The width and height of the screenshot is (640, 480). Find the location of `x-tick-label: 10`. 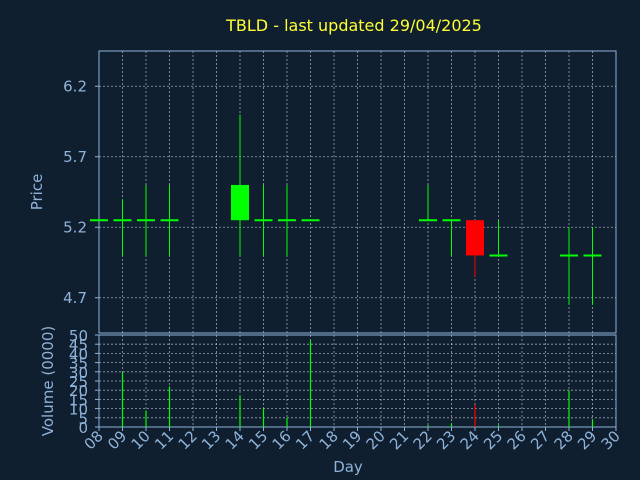

x-tick-label: 10 is located at coordinates (141, 440).